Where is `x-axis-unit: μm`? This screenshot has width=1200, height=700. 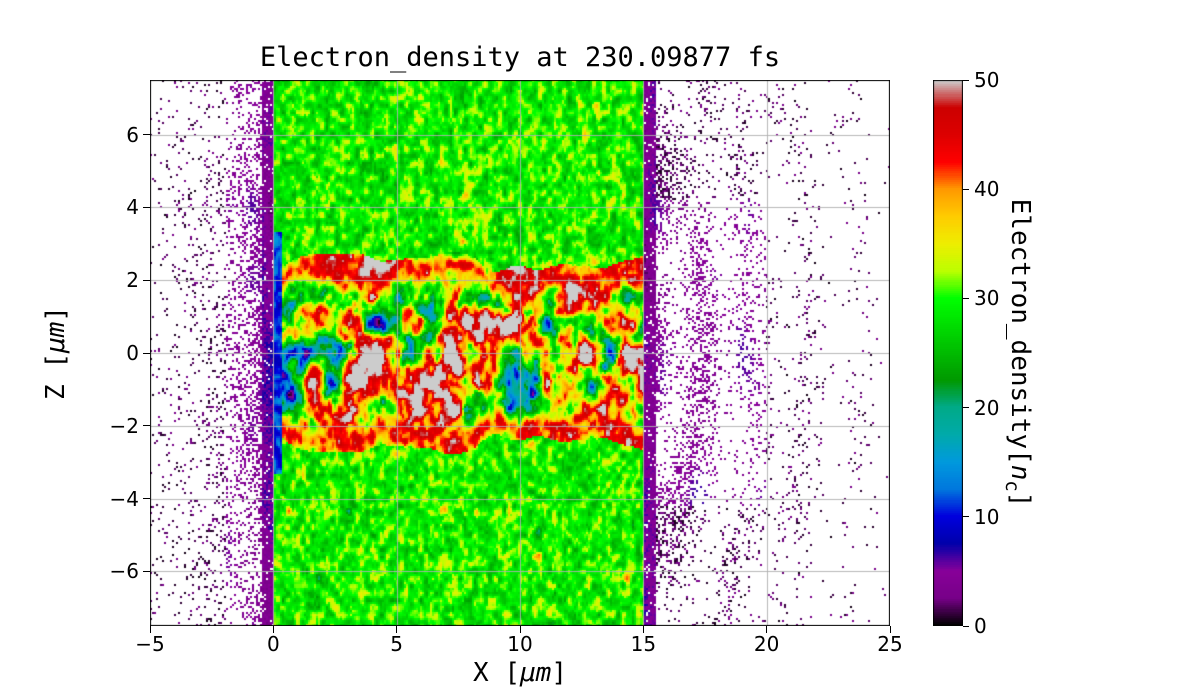 x-axis-unit: μm is located at coordinates (536, 673).